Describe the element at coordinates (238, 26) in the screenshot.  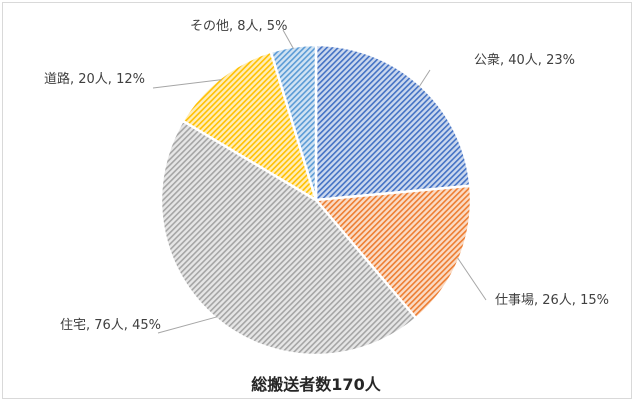
I see `data-label-5: その他, 8人, 5%` at that location.